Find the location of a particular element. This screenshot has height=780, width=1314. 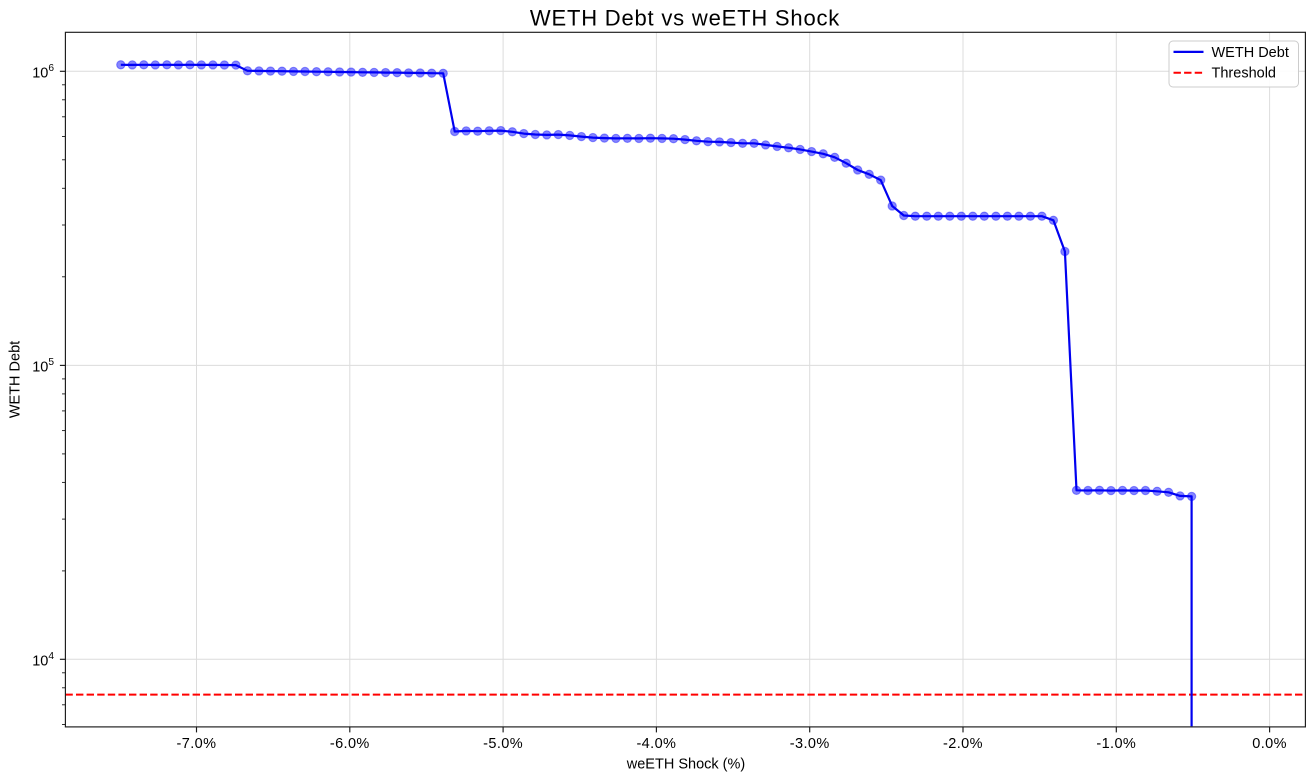

svg-text: -6.0% is located at coordinates (350, 744).